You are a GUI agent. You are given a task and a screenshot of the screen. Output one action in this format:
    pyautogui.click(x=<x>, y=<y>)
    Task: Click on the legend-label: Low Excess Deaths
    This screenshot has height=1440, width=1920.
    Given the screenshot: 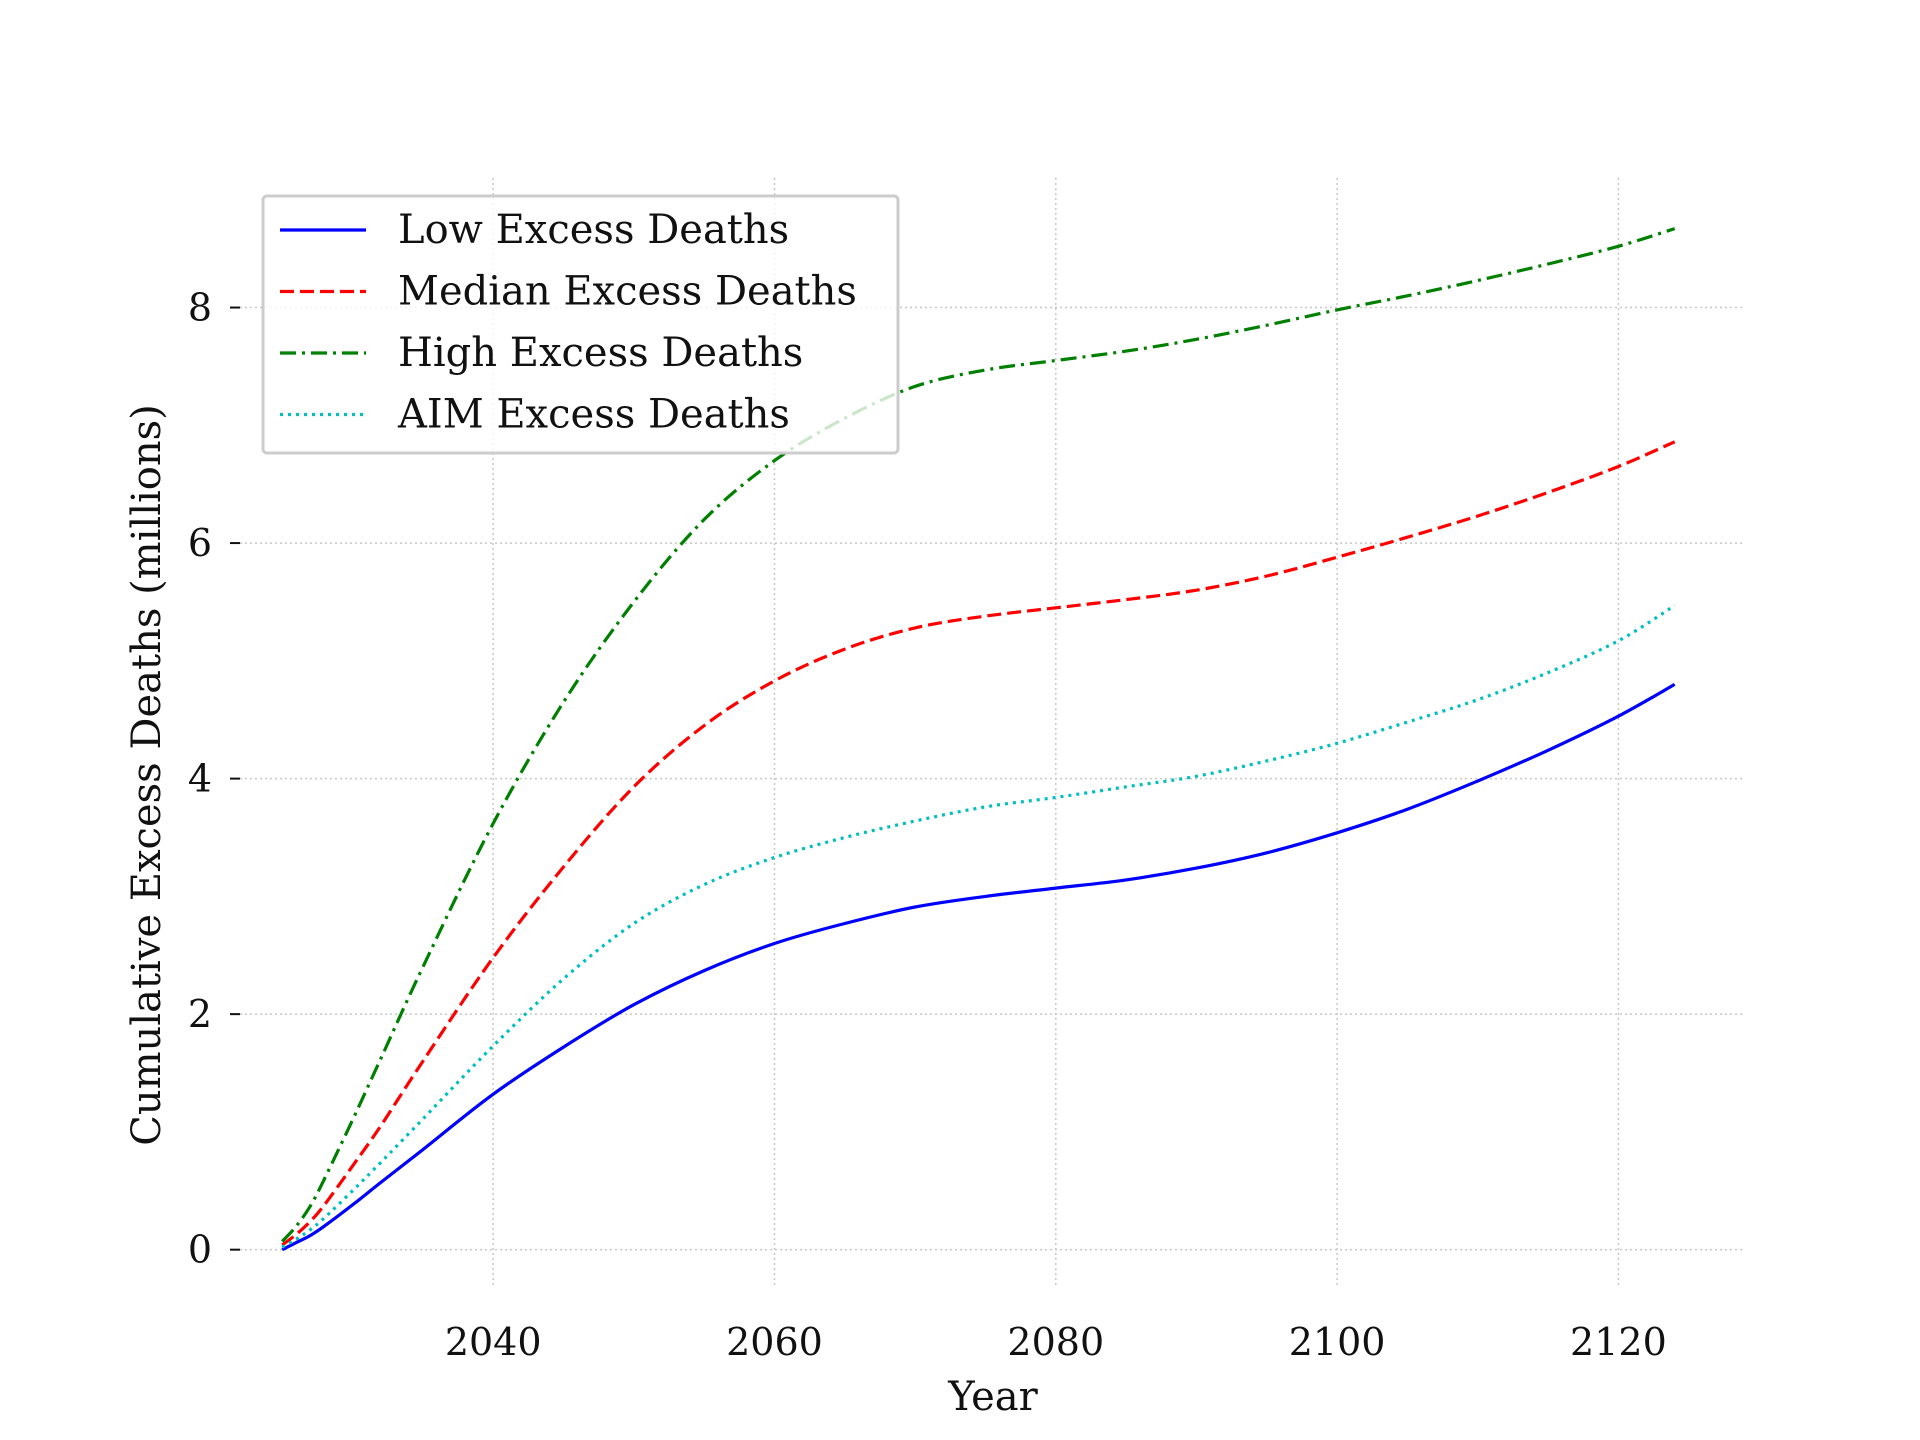 What is the action you would take?
    pyautogui.click(x=593, y=230)
    